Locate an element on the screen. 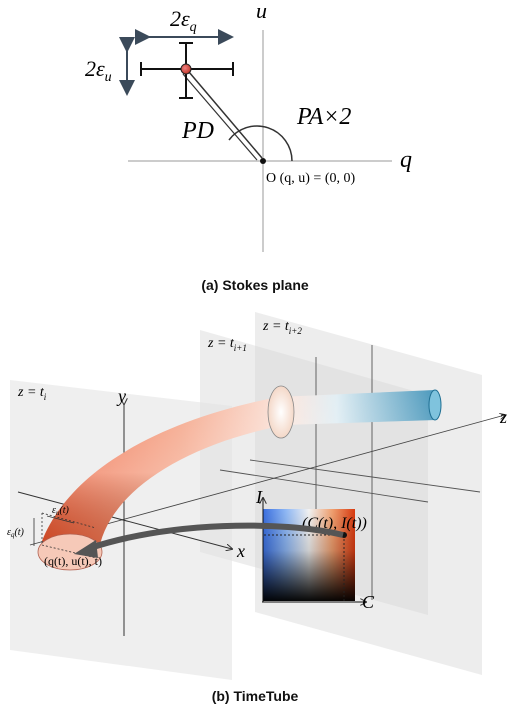 The height and width of the screenshot is (716, 511). plane-ti2-x-axis is located at coordinates (365, 476).